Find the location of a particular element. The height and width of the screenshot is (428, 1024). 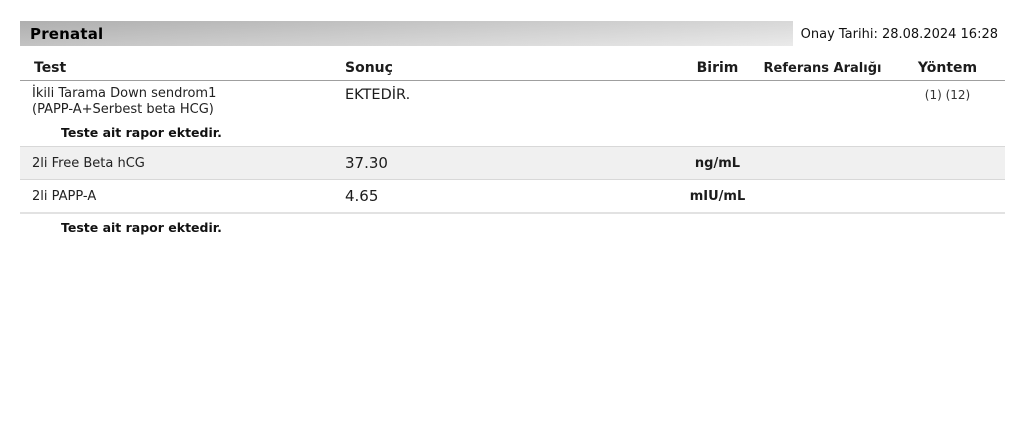

test-name: 2li Free Beta hCG is located at coordinates (88, 163).